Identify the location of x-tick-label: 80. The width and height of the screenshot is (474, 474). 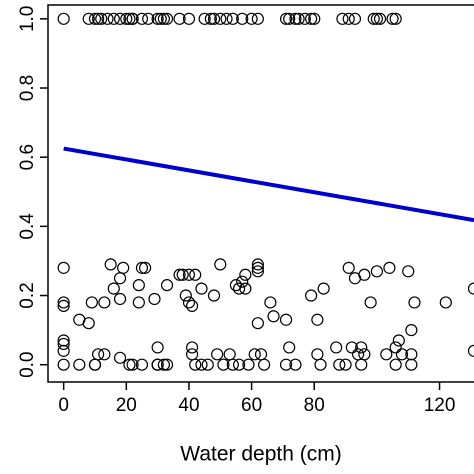
(314, 405).